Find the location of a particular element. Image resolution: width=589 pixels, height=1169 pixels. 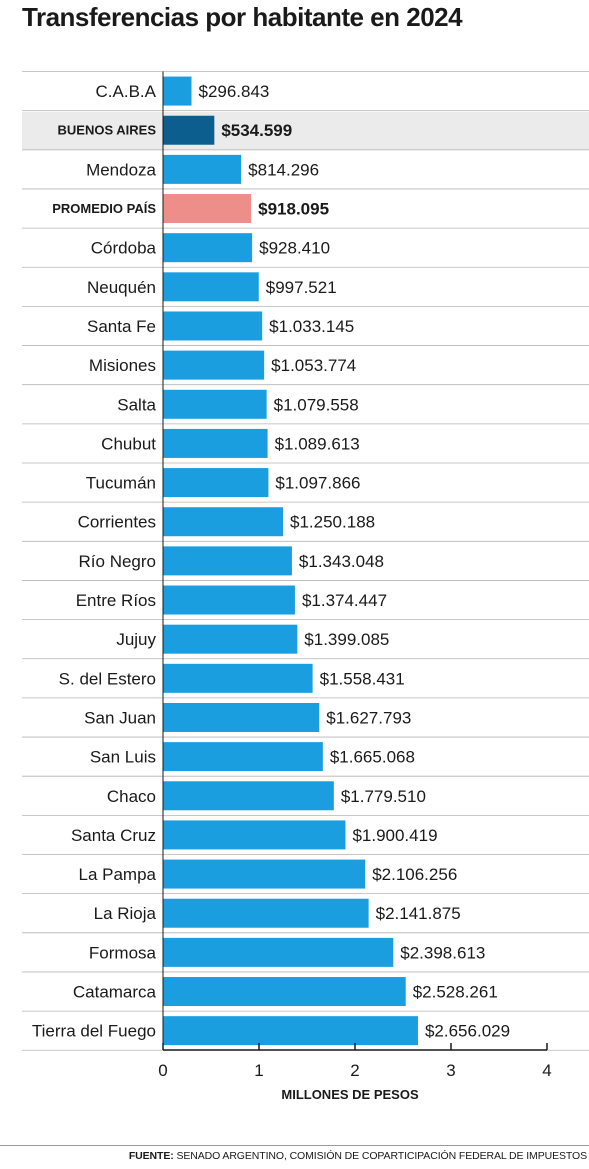

value-label-rio-negro: $1.343.048 is located at coordinates (341, 561).